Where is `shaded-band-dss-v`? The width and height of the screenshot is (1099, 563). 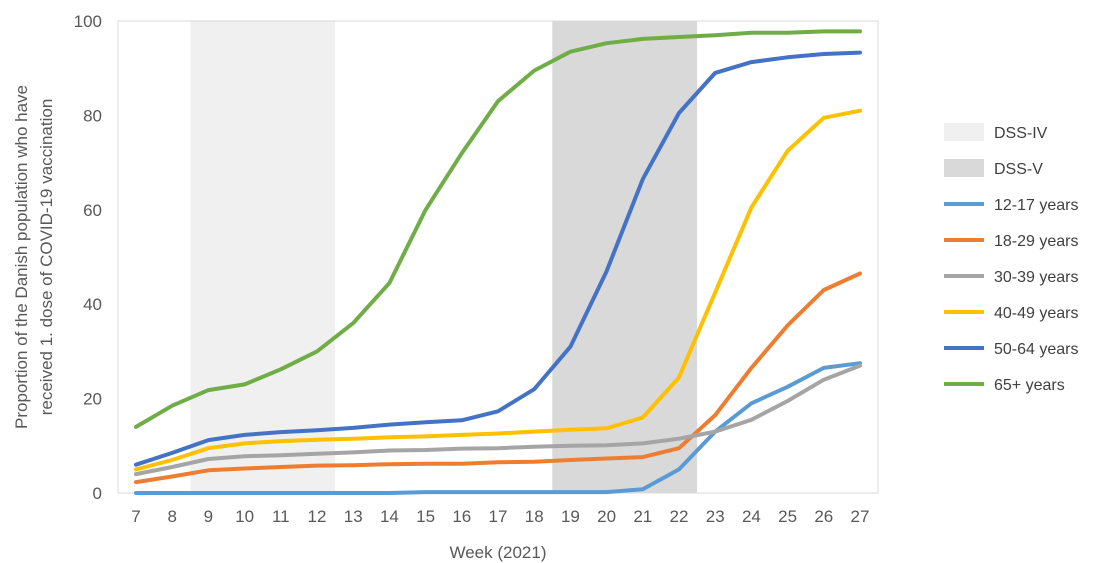
shaded-band-dss-v is located at coordinates (625, 257).